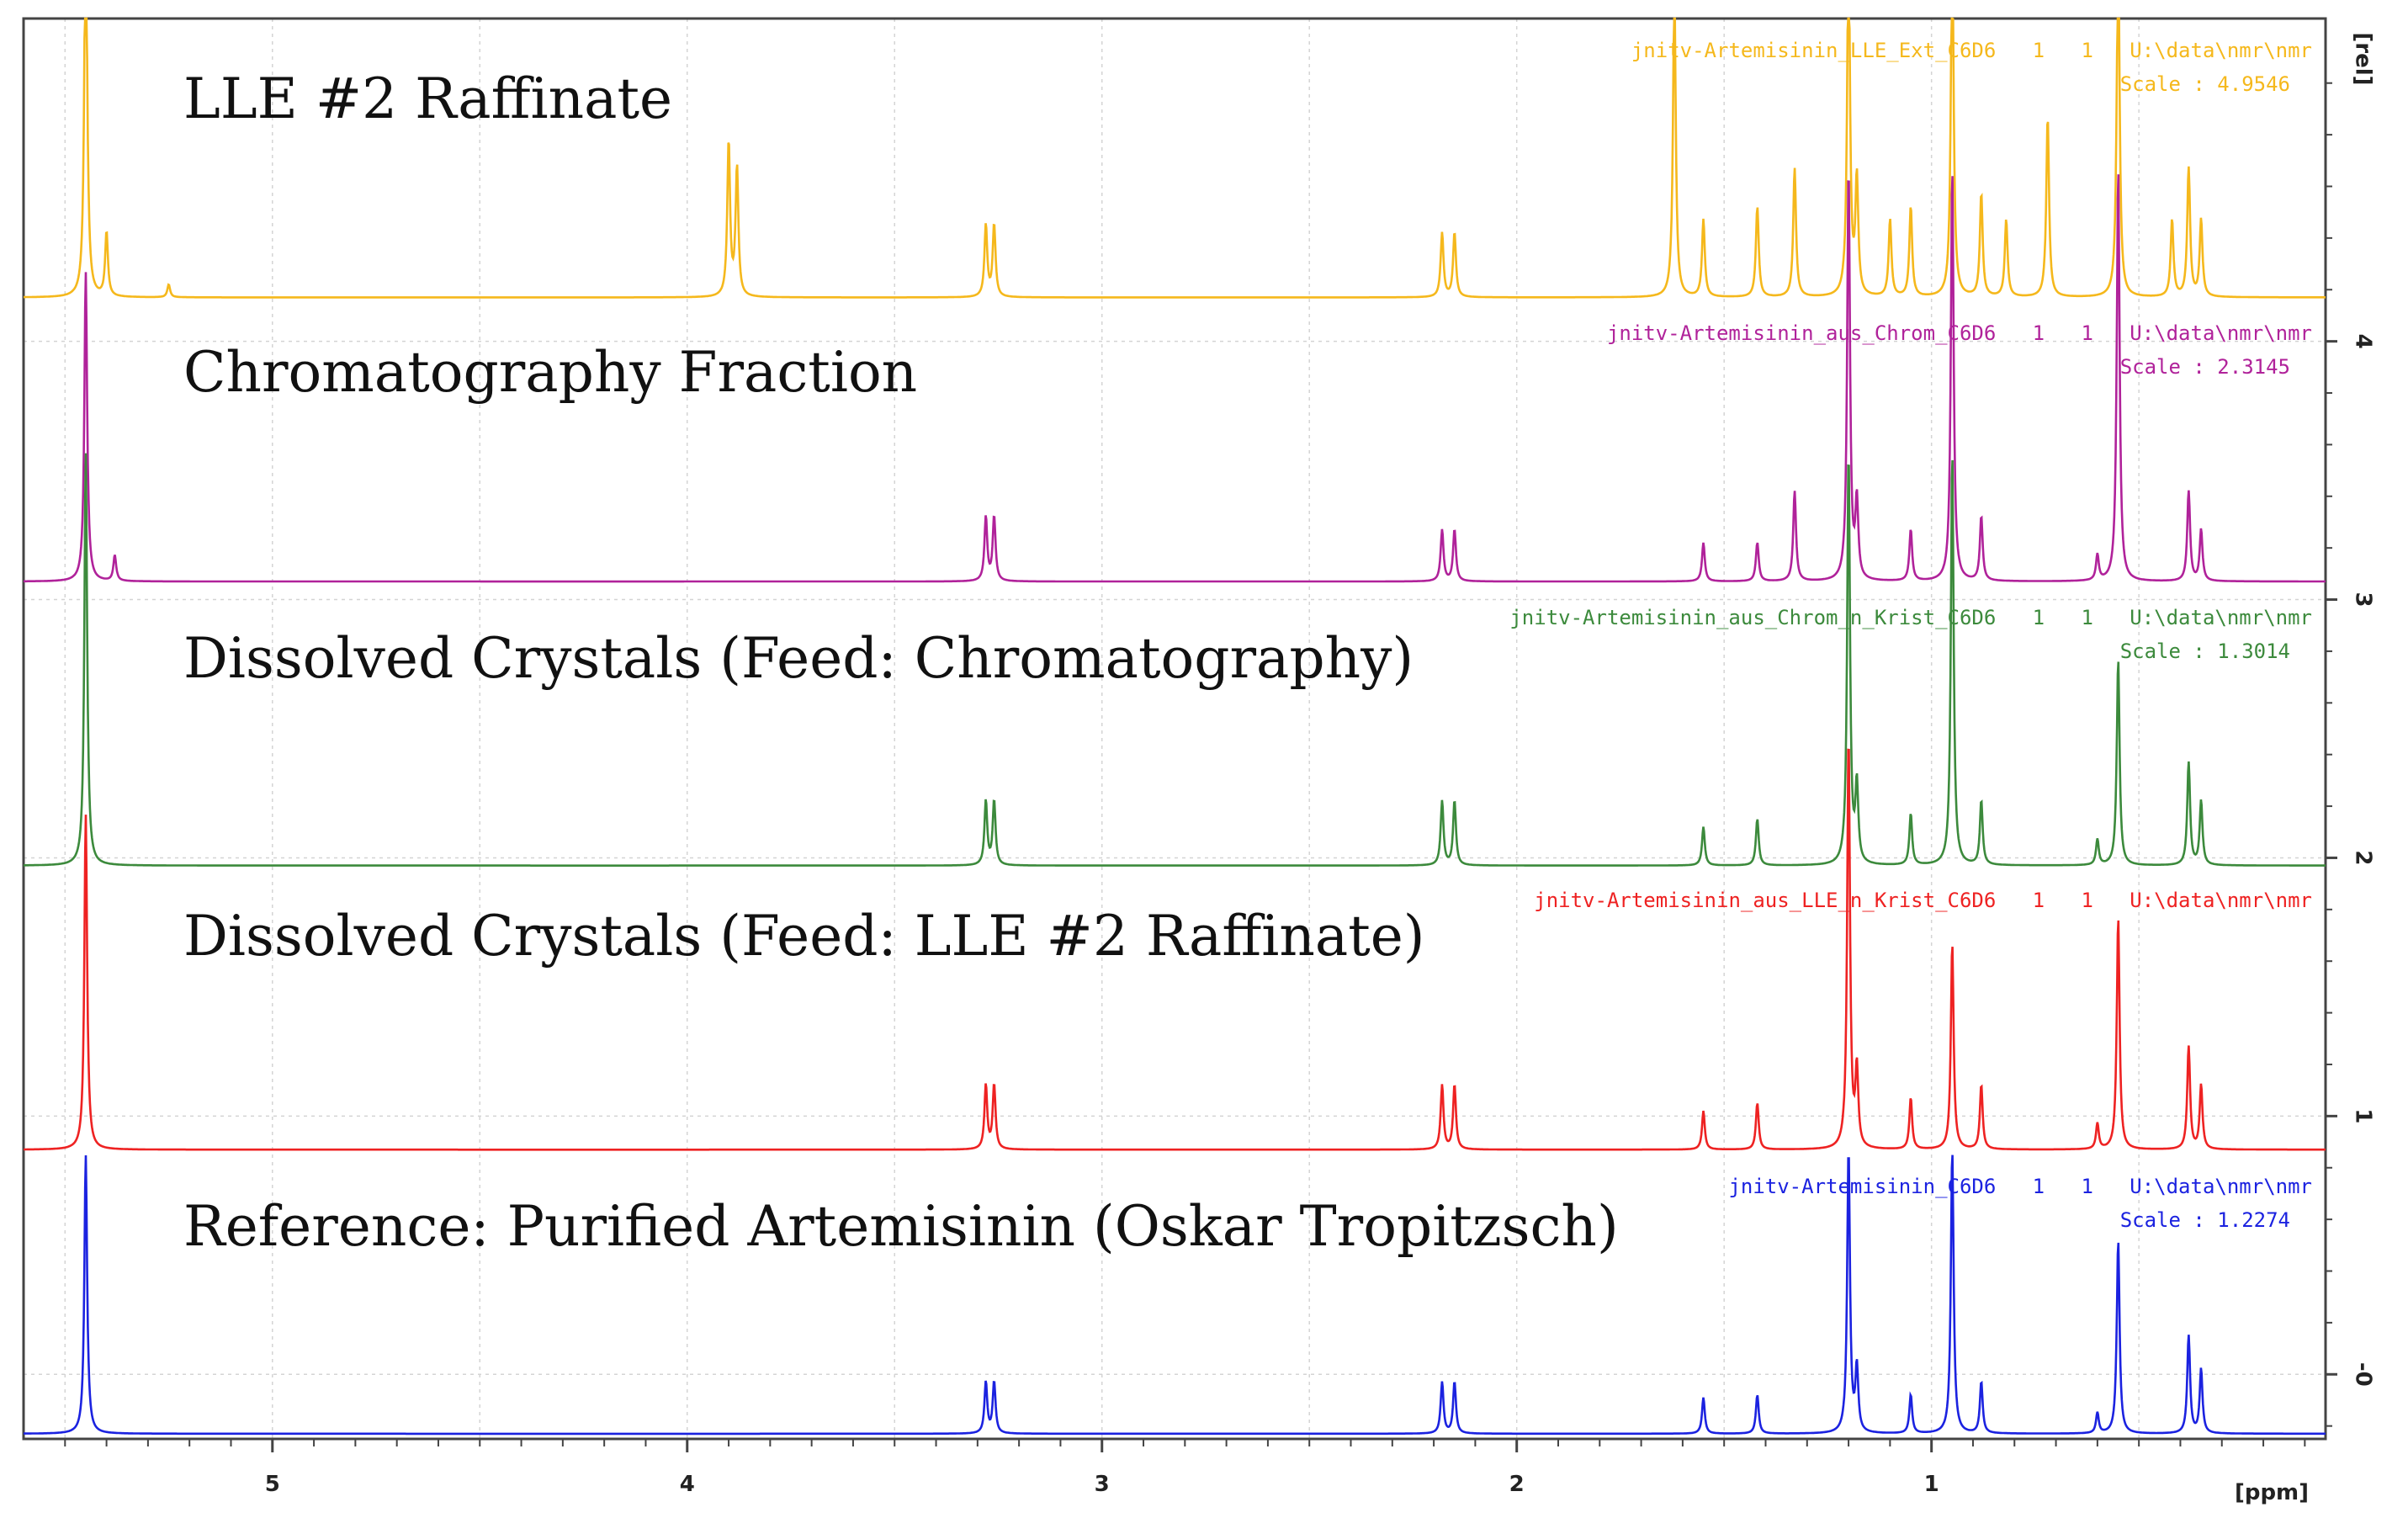  I want to click on x-tick-label: 1, so click(1931, 1484).